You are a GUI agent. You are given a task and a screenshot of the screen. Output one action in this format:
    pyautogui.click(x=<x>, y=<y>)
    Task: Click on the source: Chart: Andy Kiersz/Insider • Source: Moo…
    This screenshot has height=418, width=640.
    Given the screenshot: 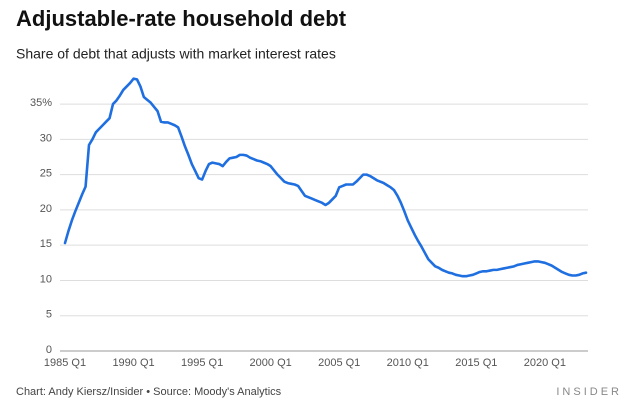 What is the action you would take?
    pyautogui.click(x=149, y=392)
    